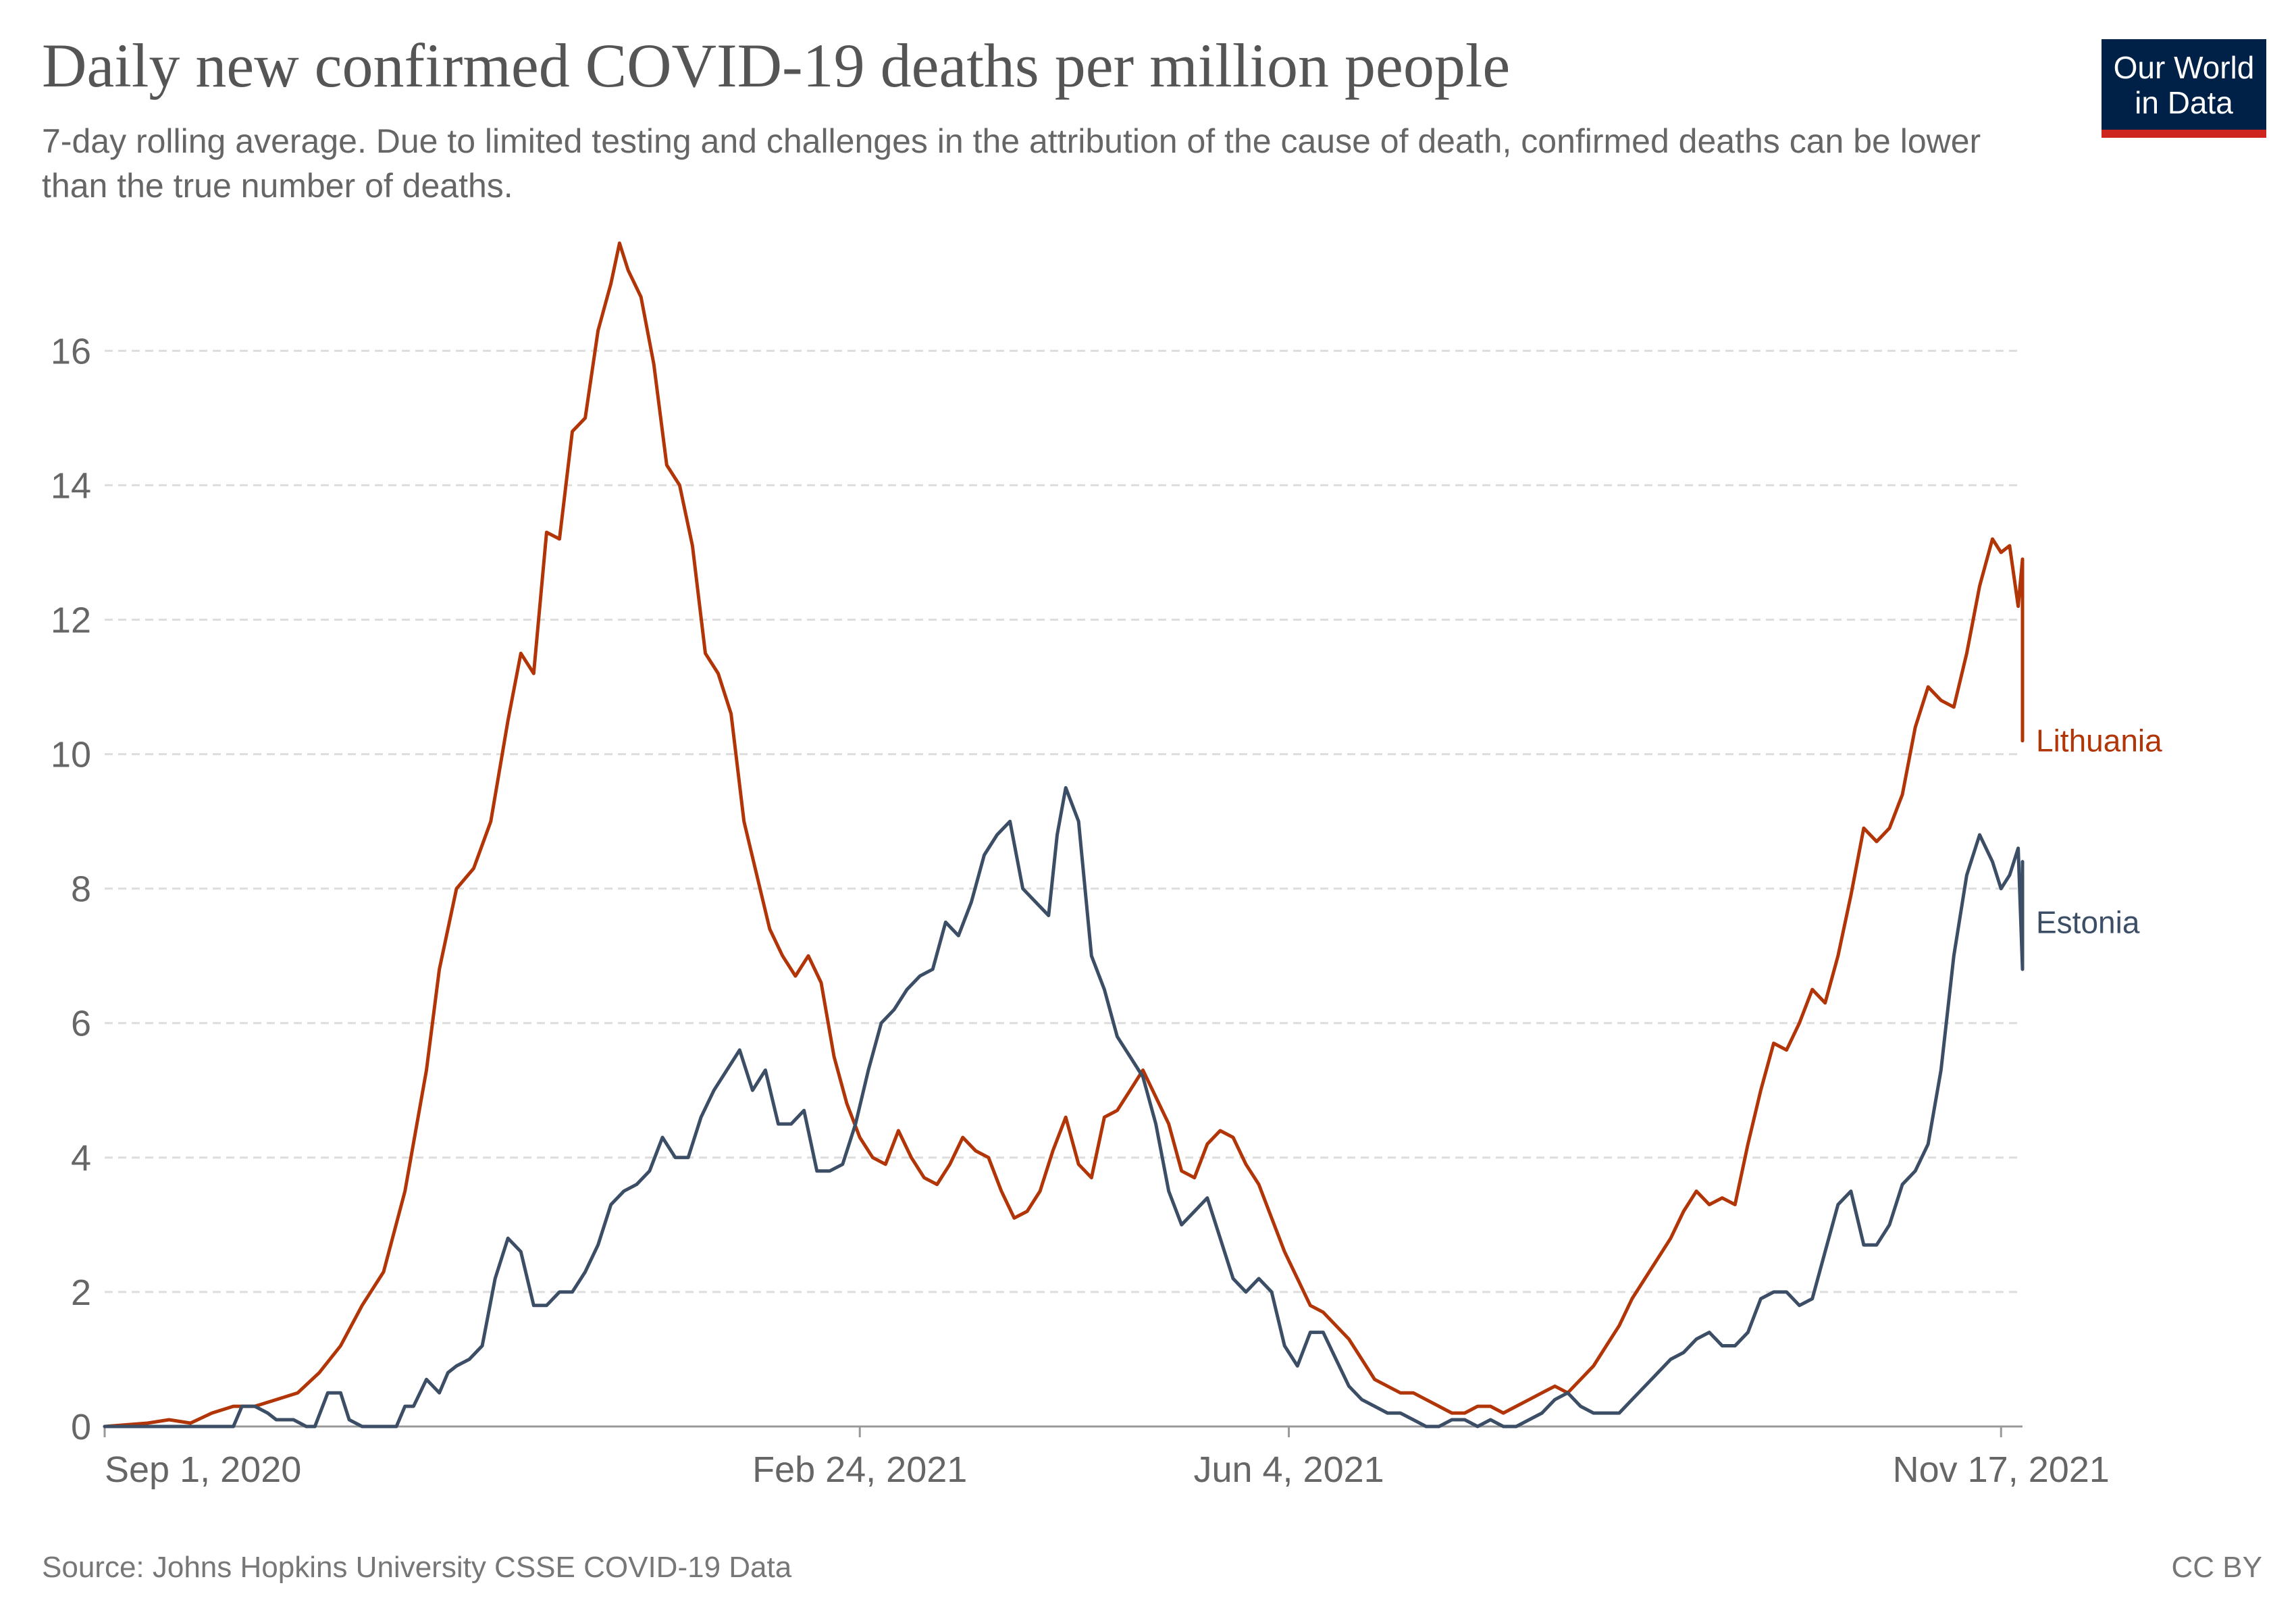 Image resolution: width=2296 pixels, height=1621 pixels. I want to click on y-tick-label: 10, so click(71, 755).